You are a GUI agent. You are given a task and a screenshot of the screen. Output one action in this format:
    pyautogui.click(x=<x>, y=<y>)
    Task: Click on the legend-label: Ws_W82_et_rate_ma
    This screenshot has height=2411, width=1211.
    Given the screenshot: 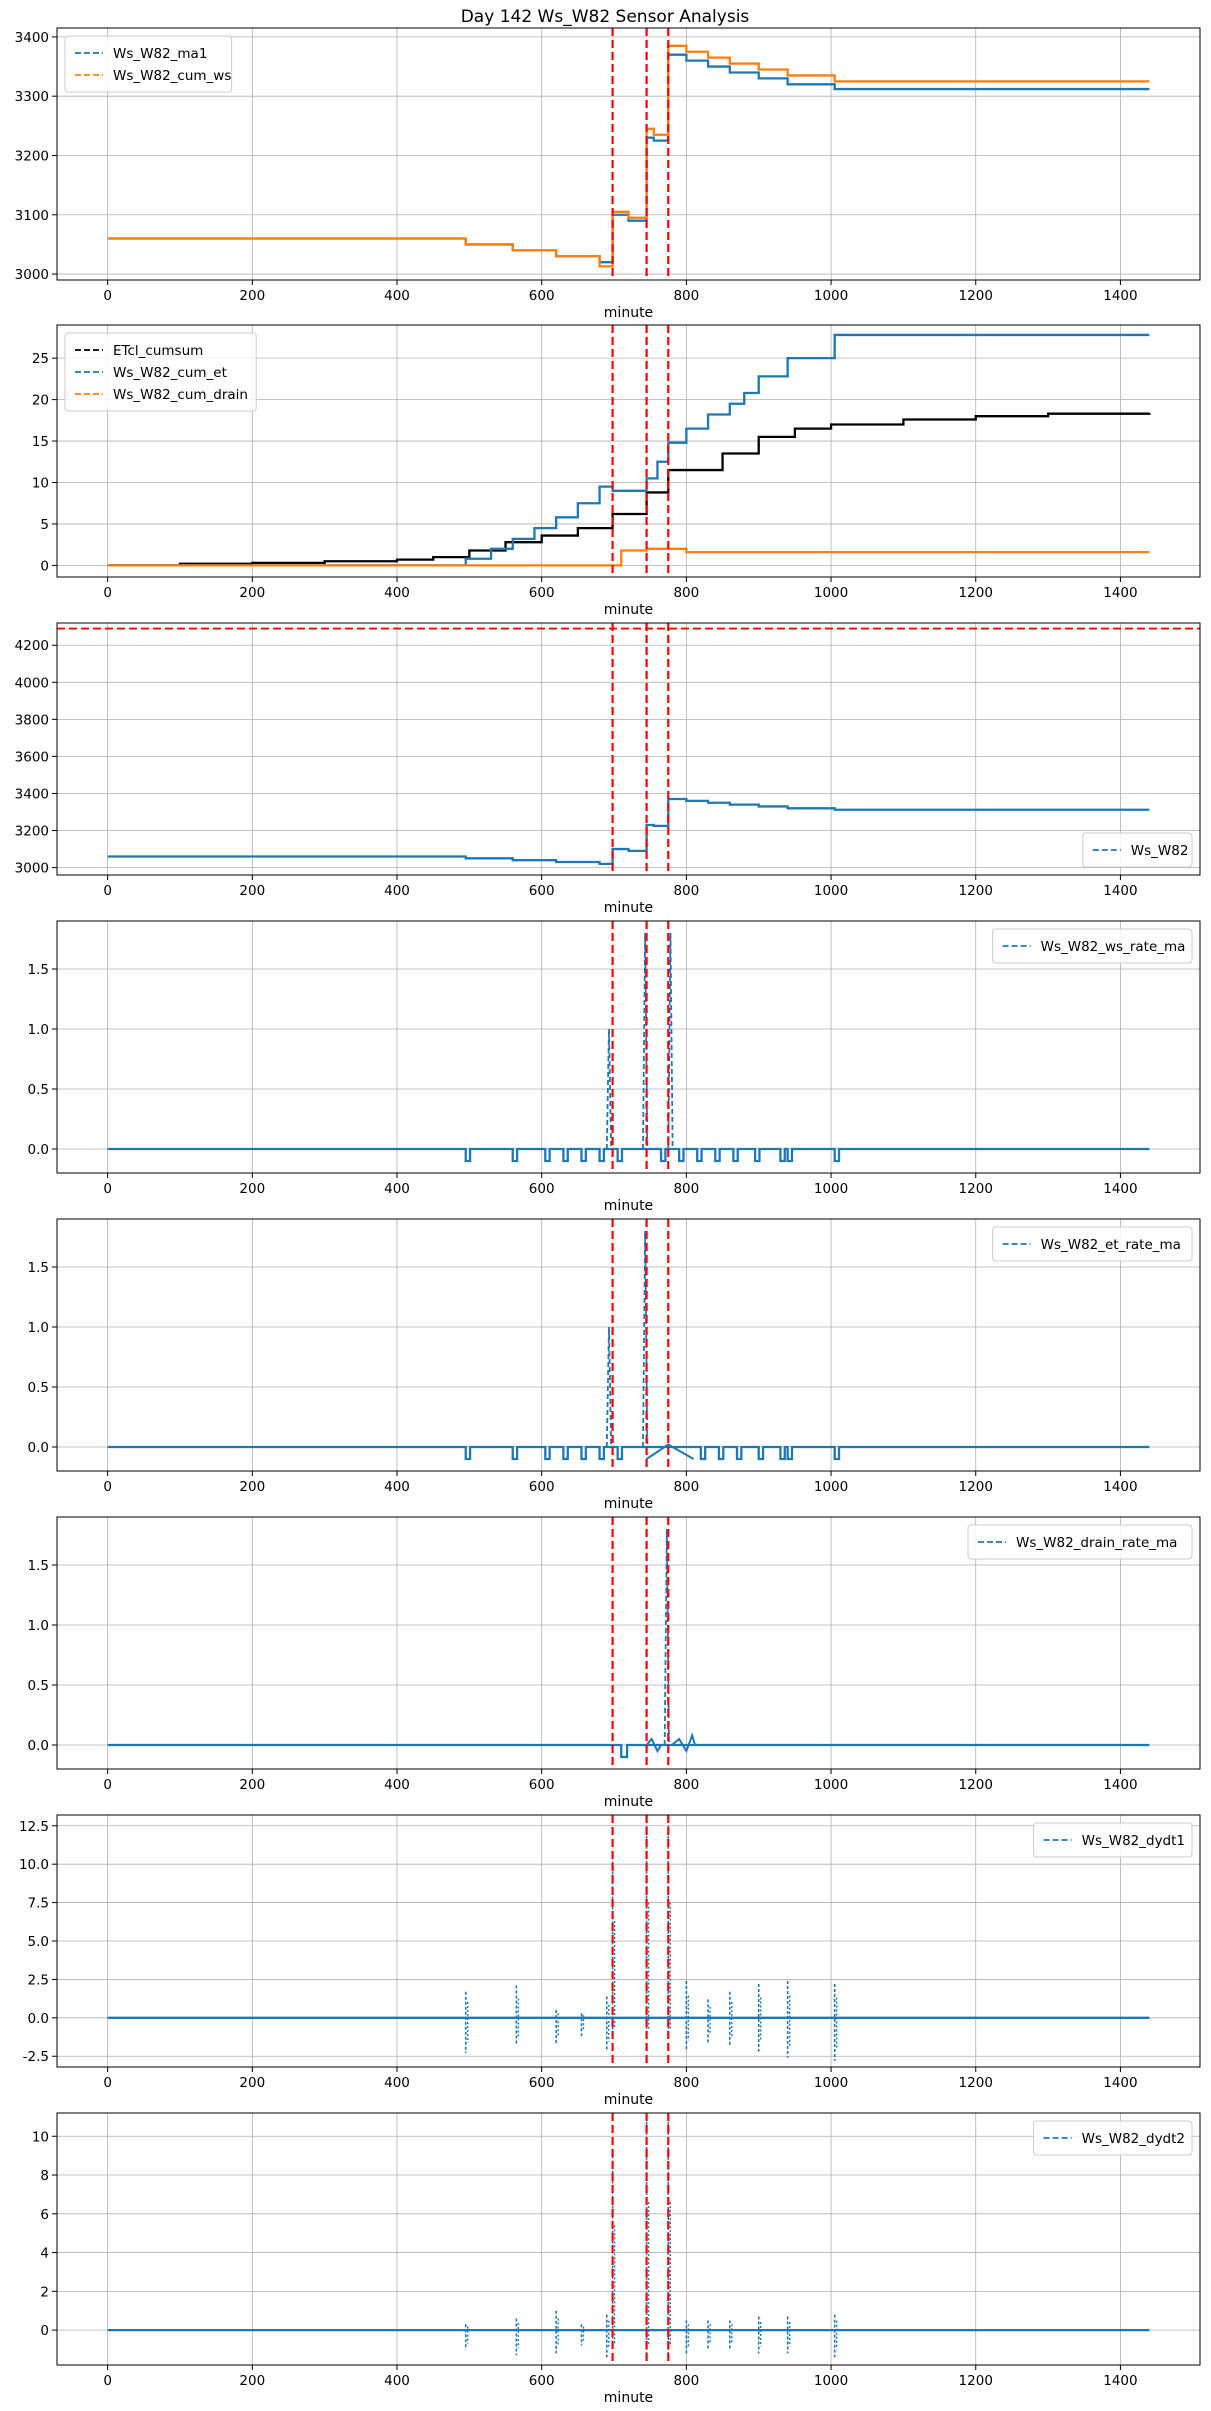 What is the action you would take?
    pyautogui.click(x=1111, y=1245)
    